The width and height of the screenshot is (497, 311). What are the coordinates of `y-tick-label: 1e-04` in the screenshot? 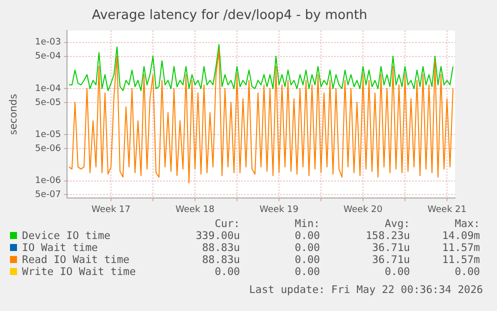 It's located at (48, 89).